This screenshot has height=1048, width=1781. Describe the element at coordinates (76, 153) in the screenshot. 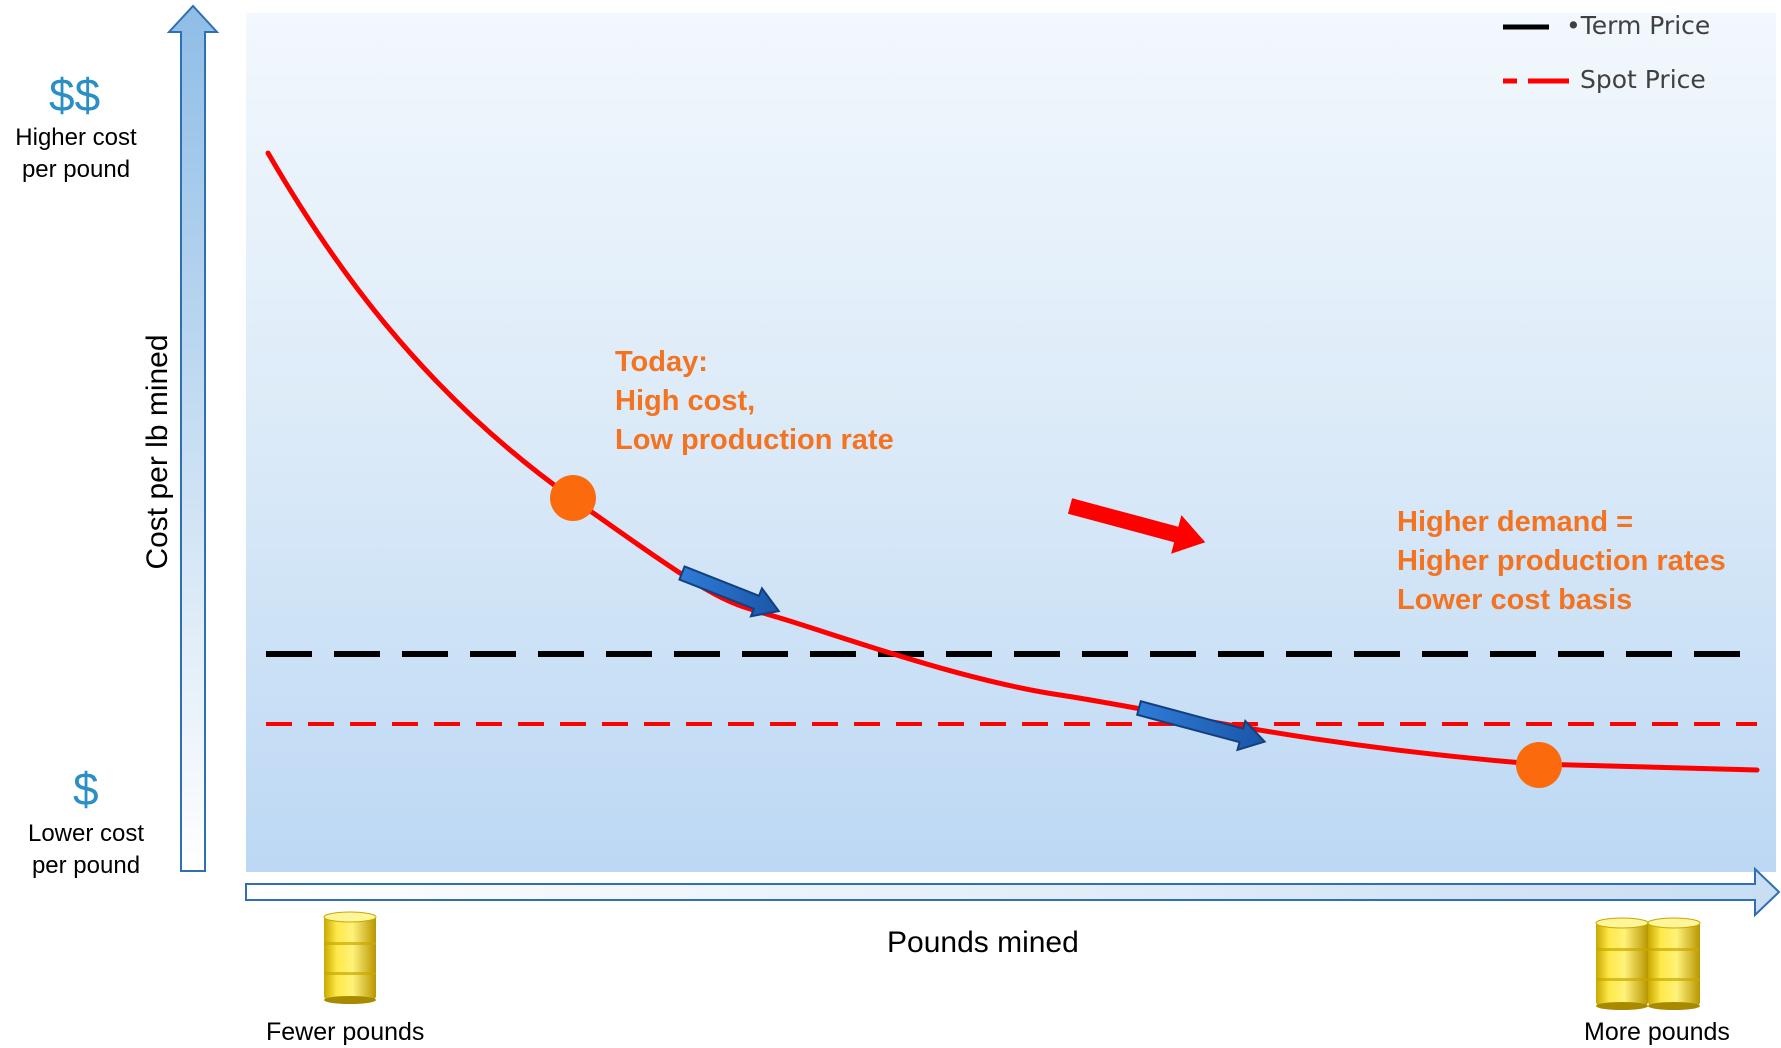

I see `high-cost-label: Higher cost per pound` at that location.